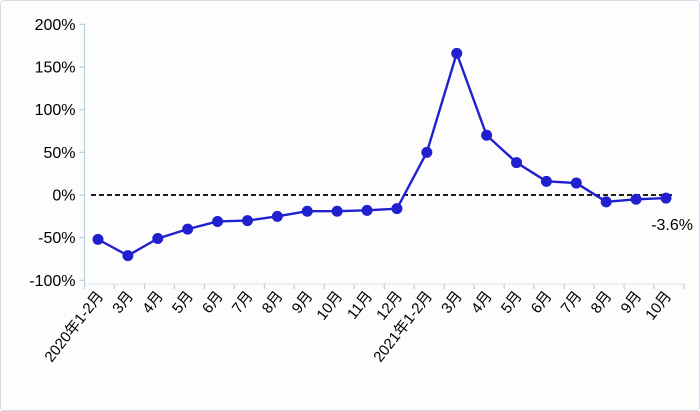 The image size is (700, 411). I want to click on y-axis-tick-label: 150%, so click(55, 68).